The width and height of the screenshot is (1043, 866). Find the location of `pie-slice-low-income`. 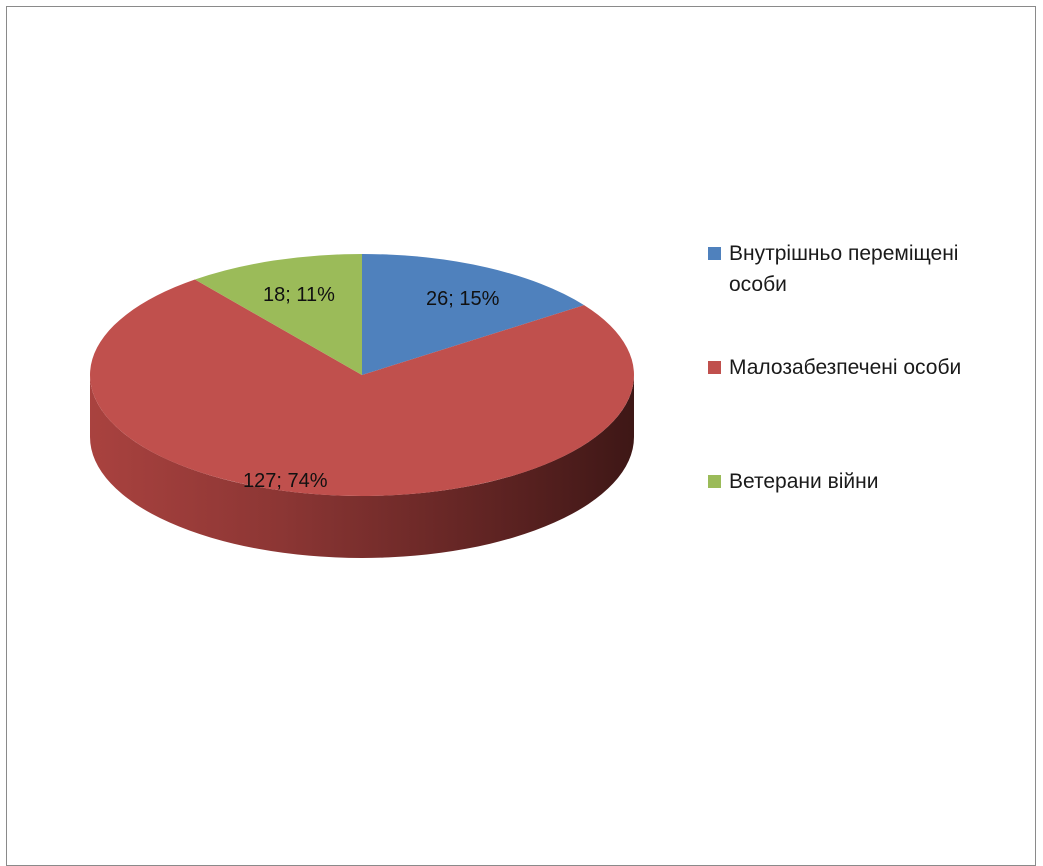

pie-slice-low-income is located at coordinates (362, 388).